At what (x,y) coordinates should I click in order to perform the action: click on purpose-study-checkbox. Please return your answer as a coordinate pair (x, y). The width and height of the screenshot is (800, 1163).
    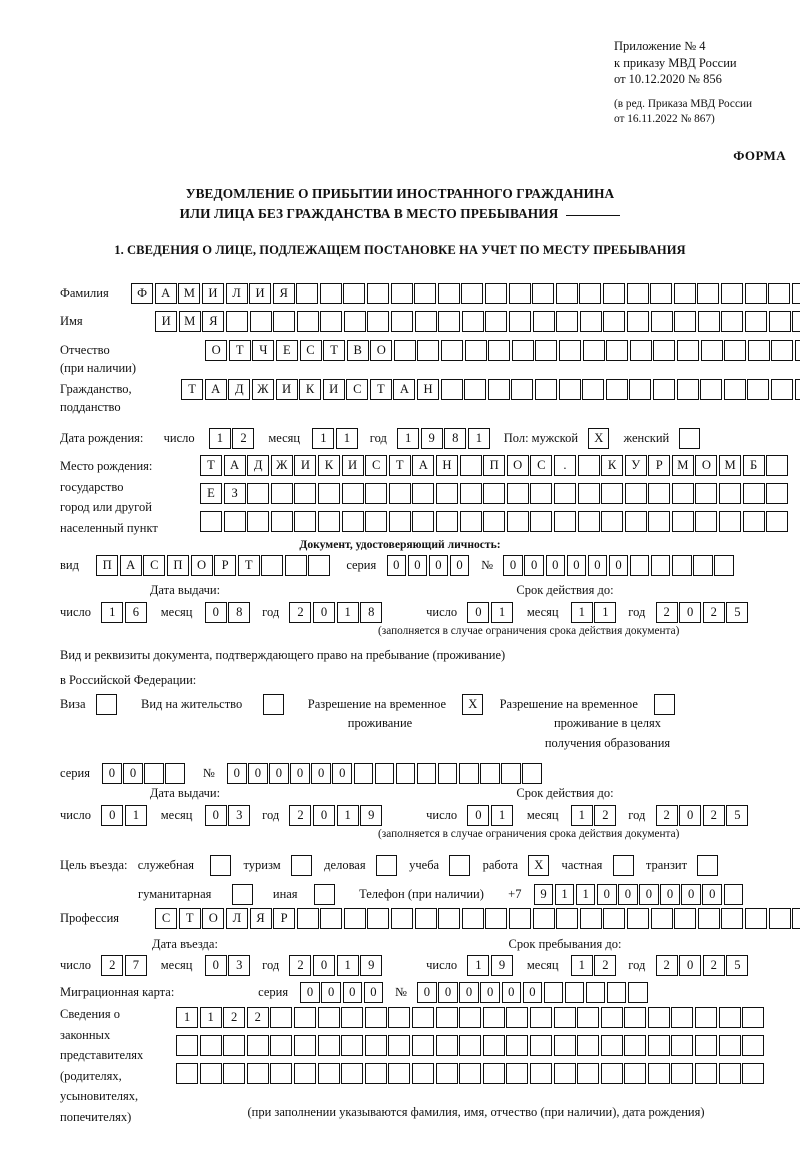
    Looking at the image, I should click on (460, 865).